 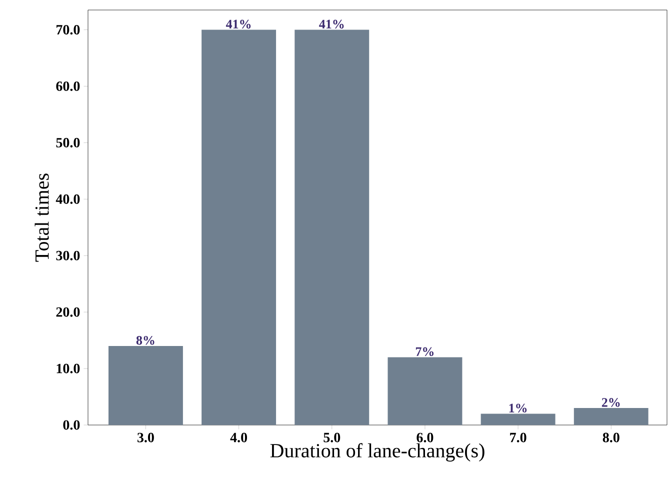 What do you see at coordinates (68, 199) in the screenshot?
I see `y-tick-label: 40.0` at bounding box center [68, 199].